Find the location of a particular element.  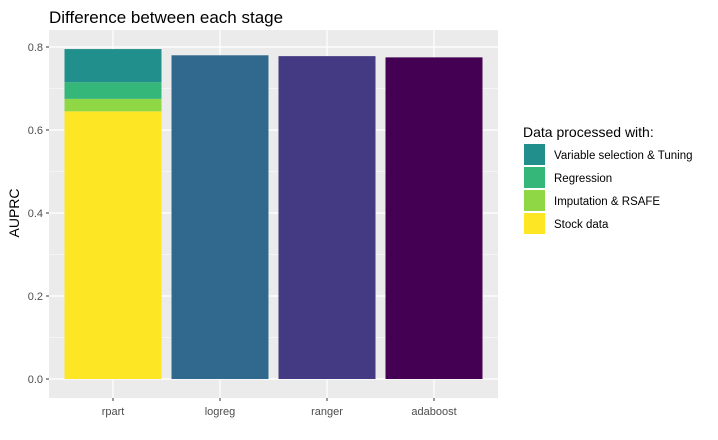

y-axis: 0.0 0.2 0.4 0.6 0.8 is located at coordinates (38, 214).